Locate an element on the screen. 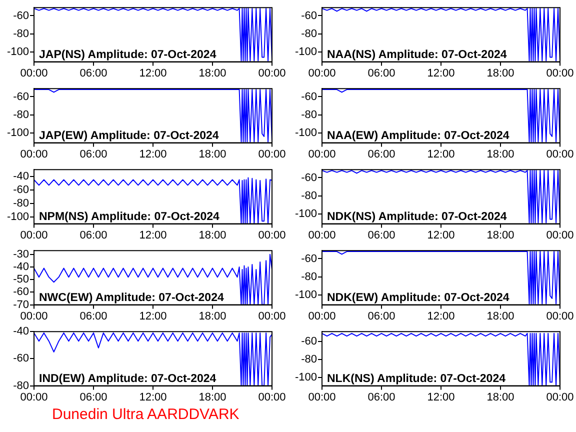  text: NWC(EW) Amplitude: 07-Oct-2024 is located at coordinates (131, 298).